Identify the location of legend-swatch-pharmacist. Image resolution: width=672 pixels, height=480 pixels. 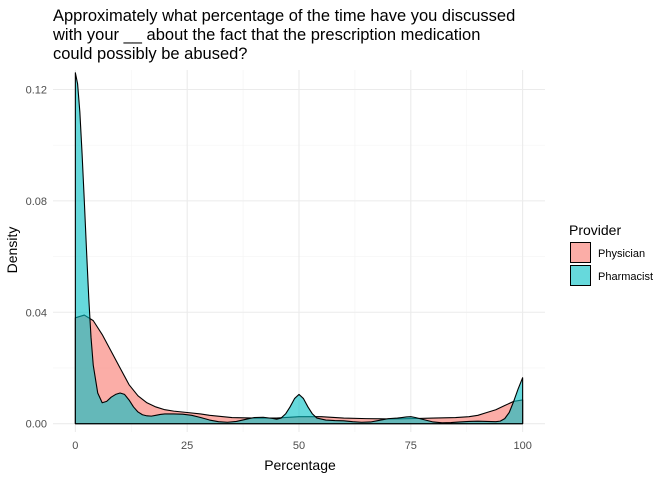
(580, 275).